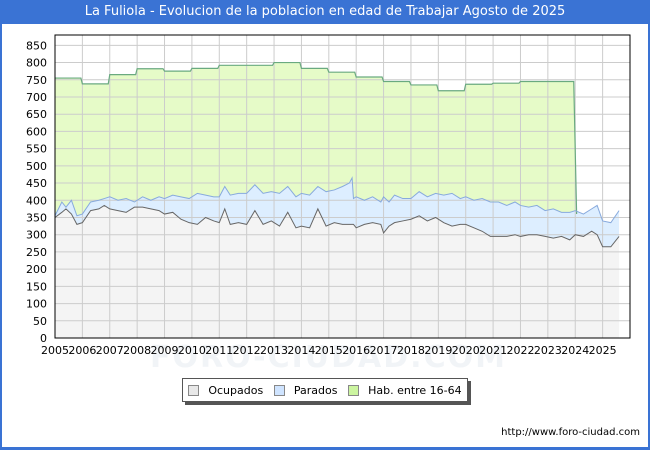 The height and width of the screenshot is (450, 650). I want to click on legend-item-ocupados: Ocupados, so click(225, 390).